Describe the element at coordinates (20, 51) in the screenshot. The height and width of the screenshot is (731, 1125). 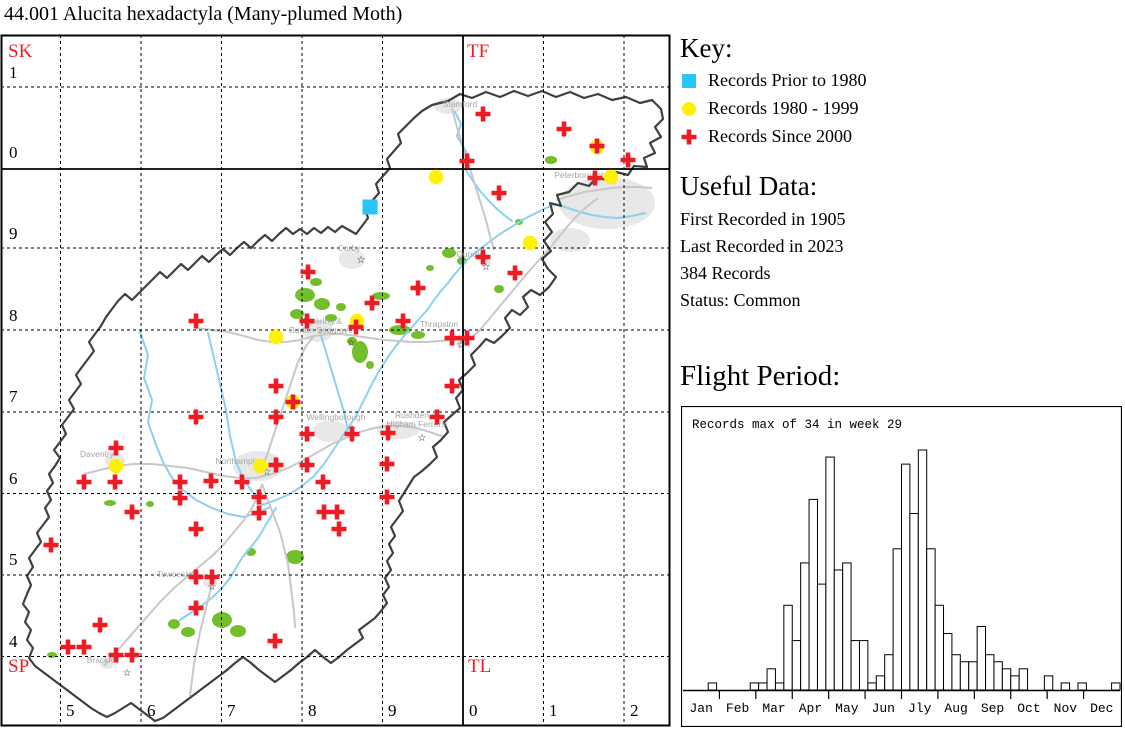
I see `grid-letter: SK` at that location.